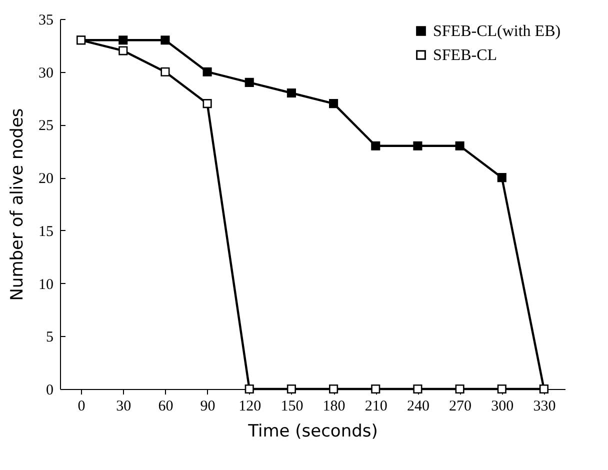 This screenshot has width=608, height=470. What do you see at coordinates (544, 406) in the screenshot?
I see `x-tick-label: 330` at bounding box center [544, 406].